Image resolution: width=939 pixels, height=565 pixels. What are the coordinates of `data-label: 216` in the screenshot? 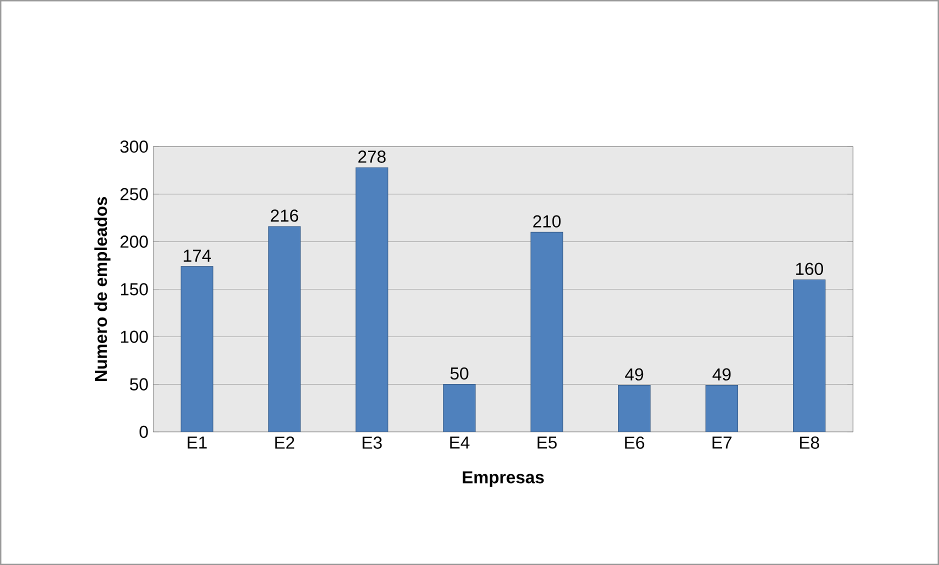 It's located at (284, 215).